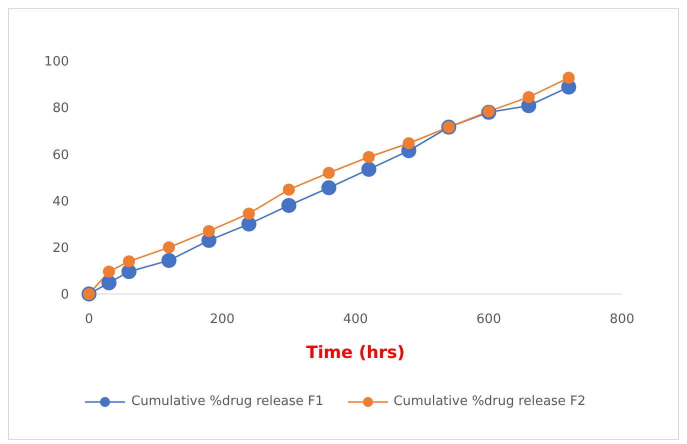 The image size is (687, 444). Describe the element at coordinates (56, 62) in the screenshot. I see `y-tick-label: 100` at that location.